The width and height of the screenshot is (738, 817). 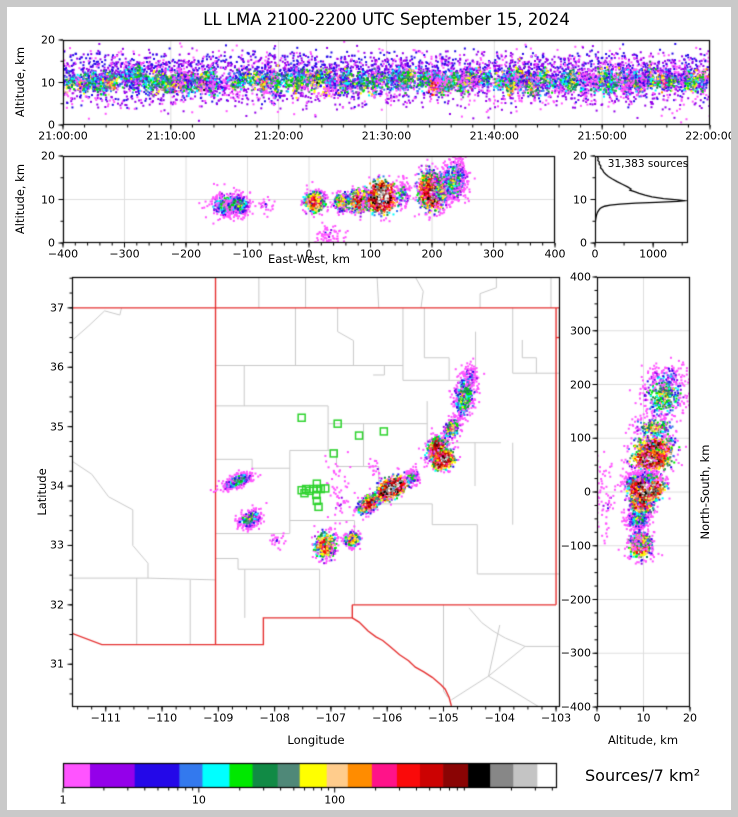 What do you see at coordinates (218, 718) in the screenshot?
I see `longitude-tick-label: −109` at bounding box center [218, 718].